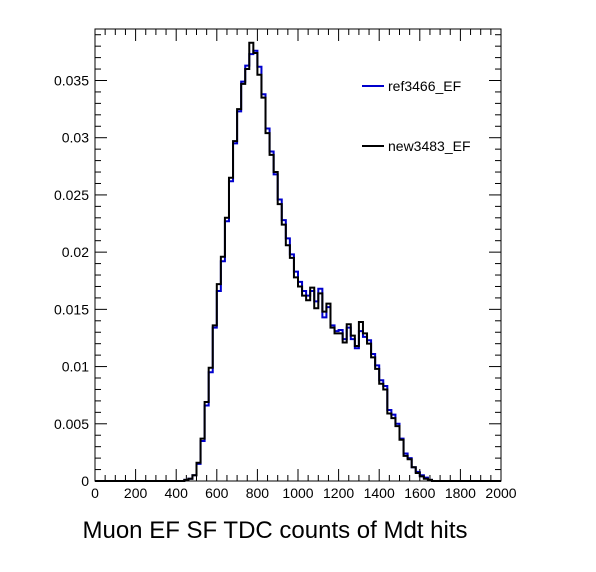  Describe the element at coordinates (429, 146) in the screenshot. I see `legend-label: new3483_EF` at that location.